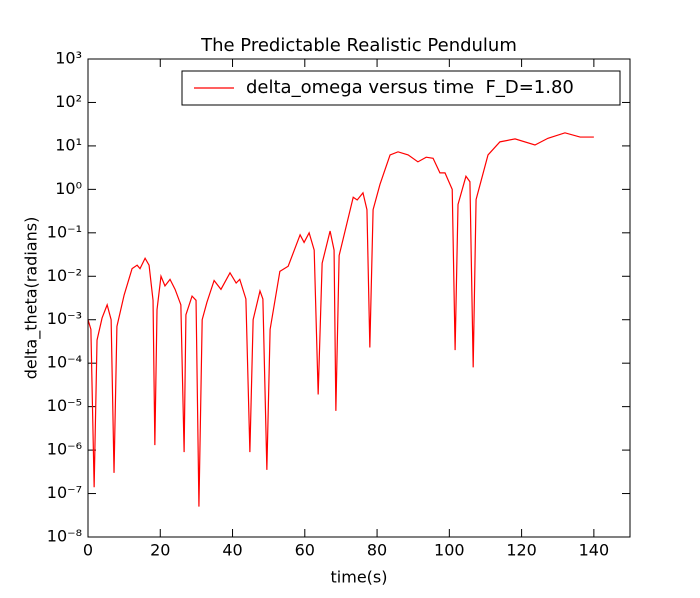 This screenshot has width=700, height=598. What do you see at coordinates (68, 58) in the screenshot?
I see `y-tick-label: 10³` at bounding box center [68, 58].